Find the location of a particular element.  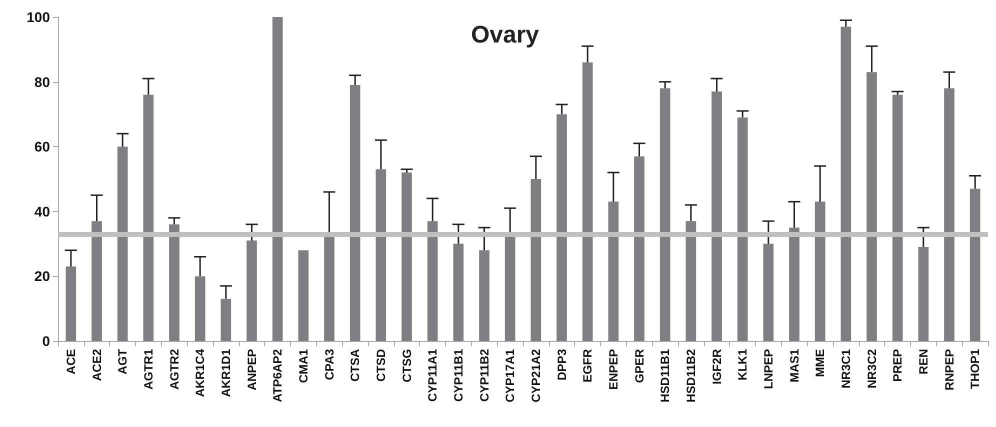

x-tick-label: ACE is located at coordinates (71, 361).